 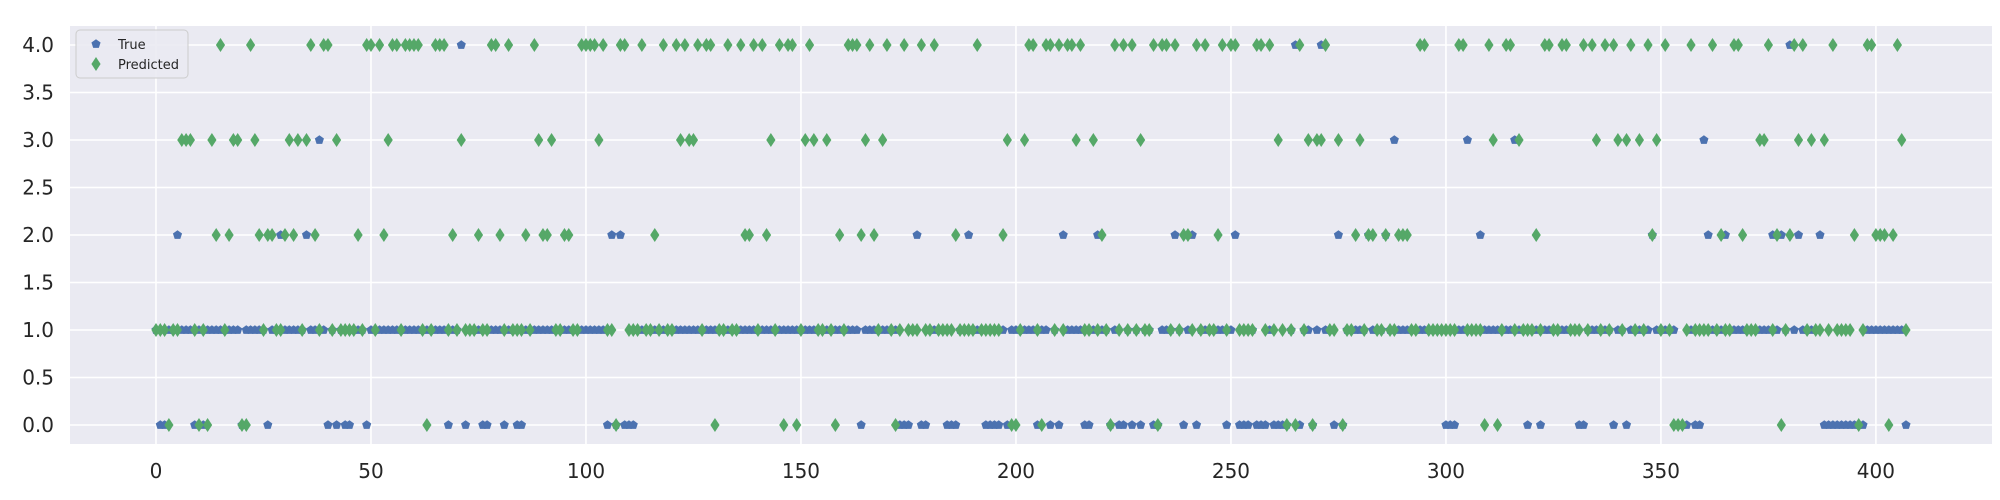 What do you see at coordinates (96, 64) in the screenshot?
I see `legend-marker-predicted` at bounding box center [96, 64].